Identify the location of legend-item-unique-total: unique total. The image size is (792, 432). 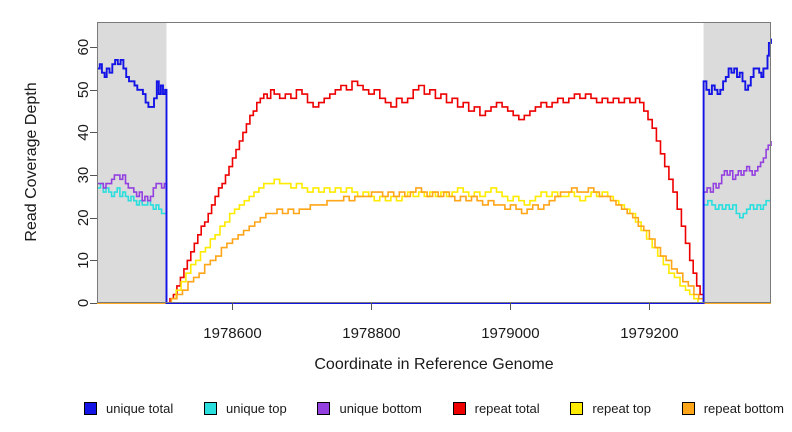
(128, 408).